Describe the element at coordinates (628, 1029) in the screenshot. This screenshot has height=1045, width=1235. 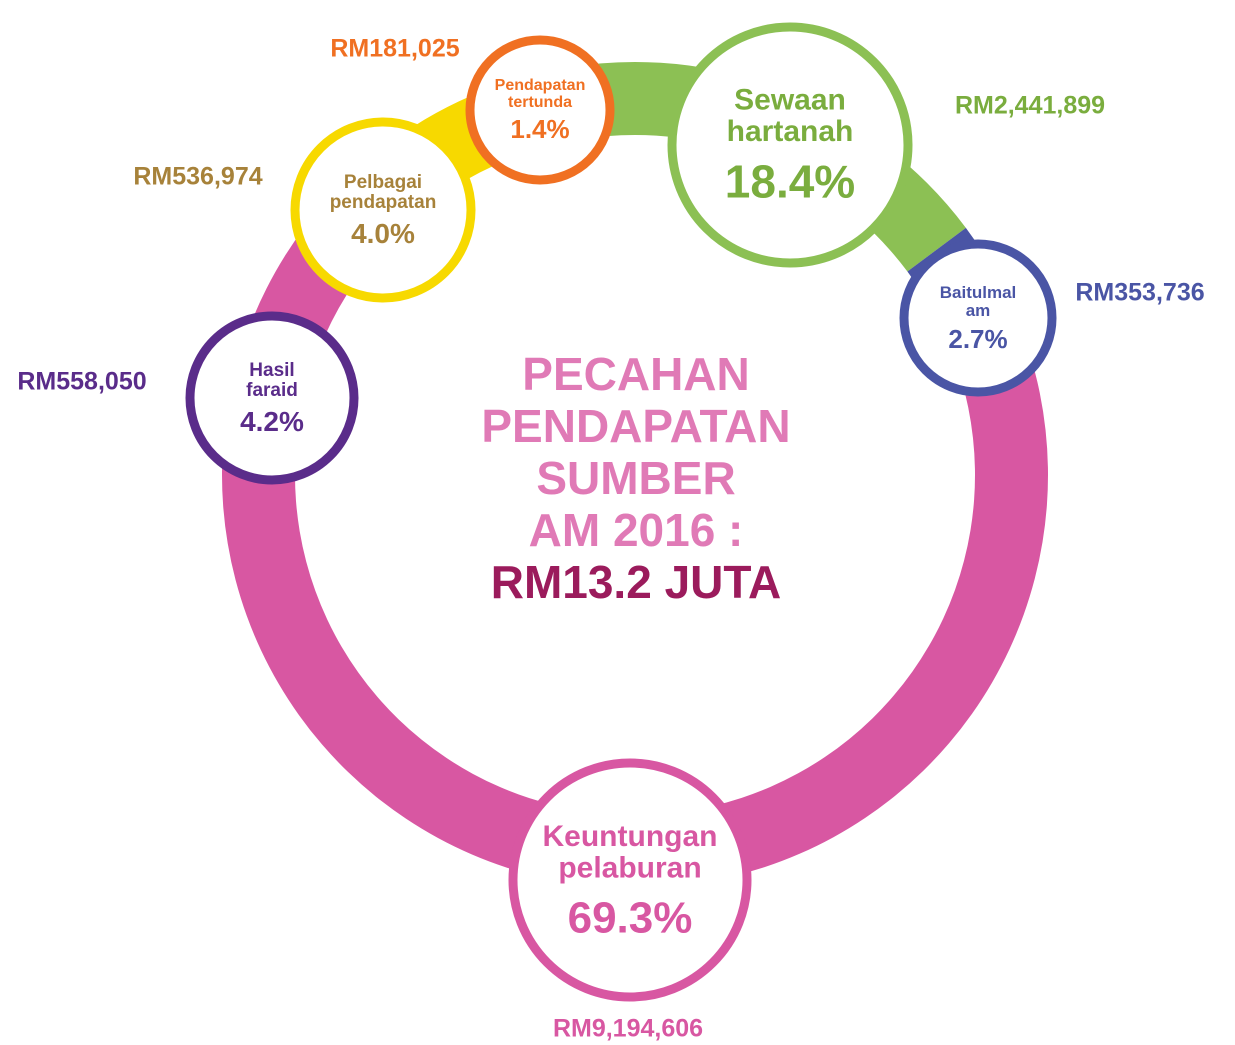
I see `amount-label: RM9,194,606` at that location.